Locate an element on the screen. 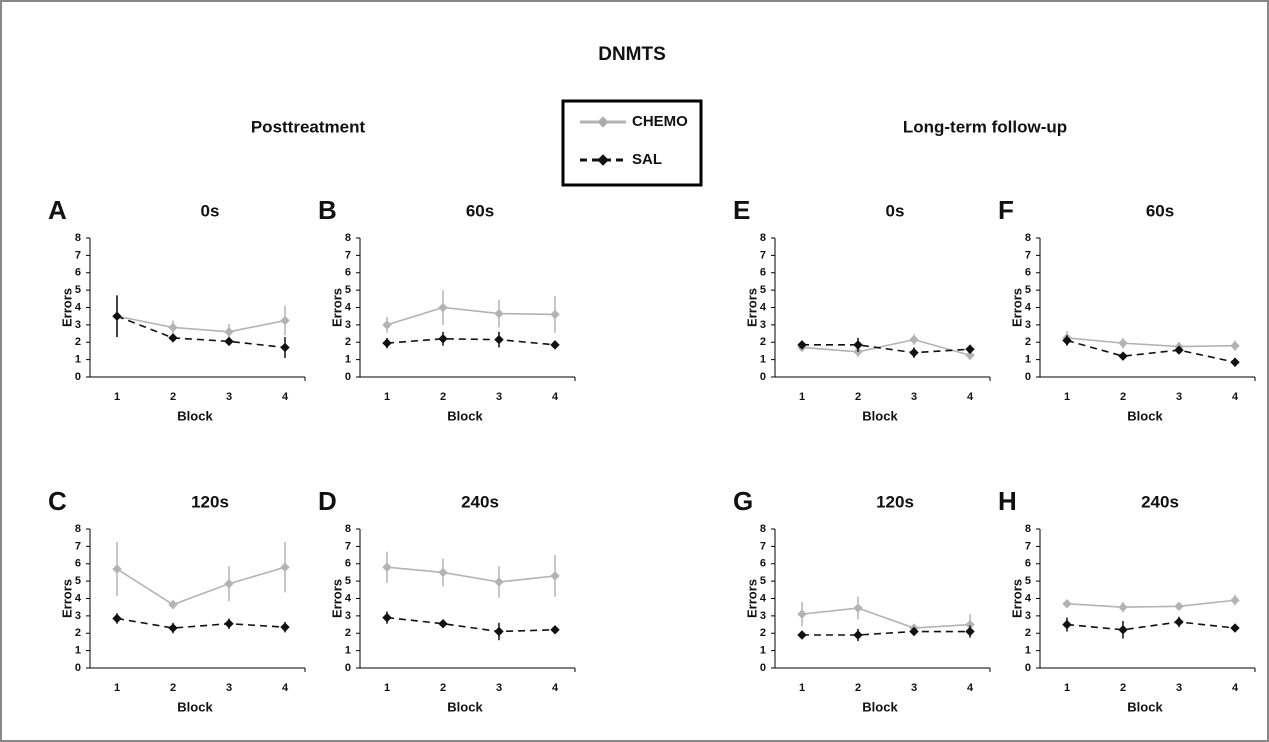 The width and height of the screenshot is (1269, 742). panel-letter: D is located at coordinates (327, 501).